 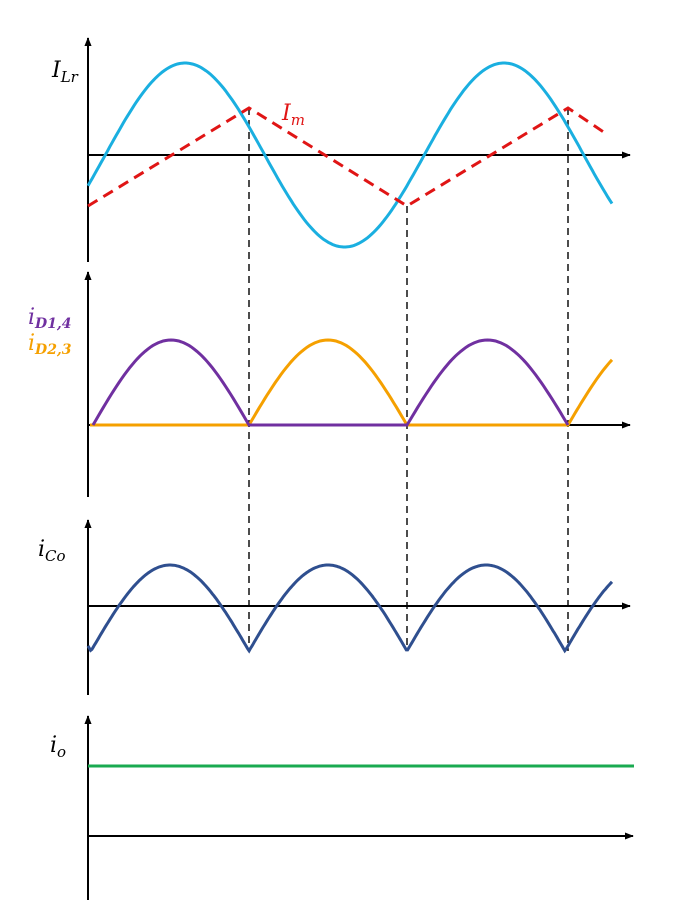 I want to click on label-i-d14: iD1,4, so click(x=50, y=318).